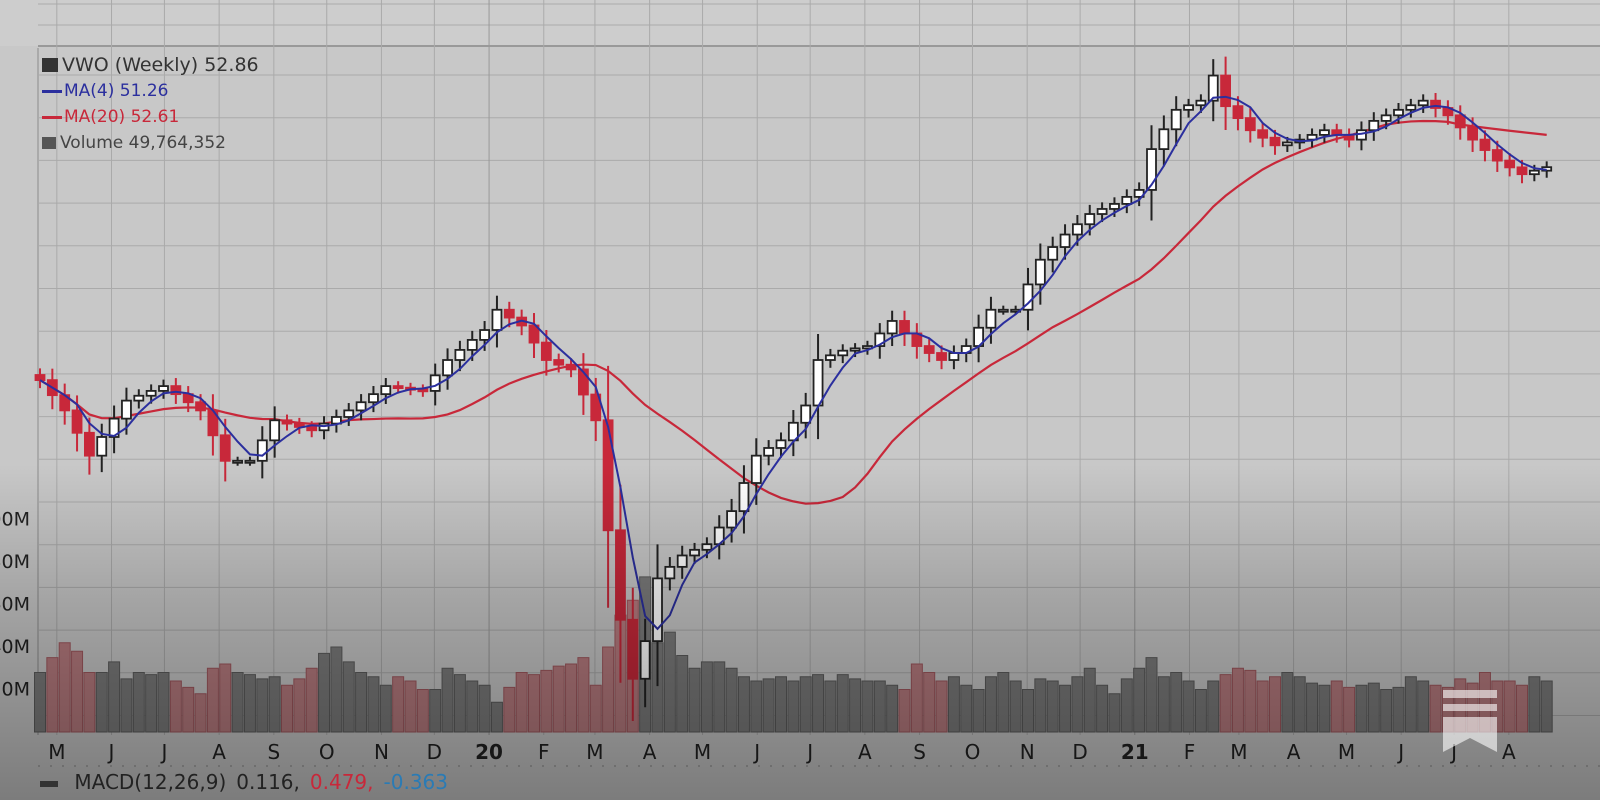 Image resolution: width=1600 pixels, height=800 pixels. What do you see at coordinates (150, 91) in the screenshot?
I see `legend-ma4: MA(4) 51.26` at bounding box center [150, 91].